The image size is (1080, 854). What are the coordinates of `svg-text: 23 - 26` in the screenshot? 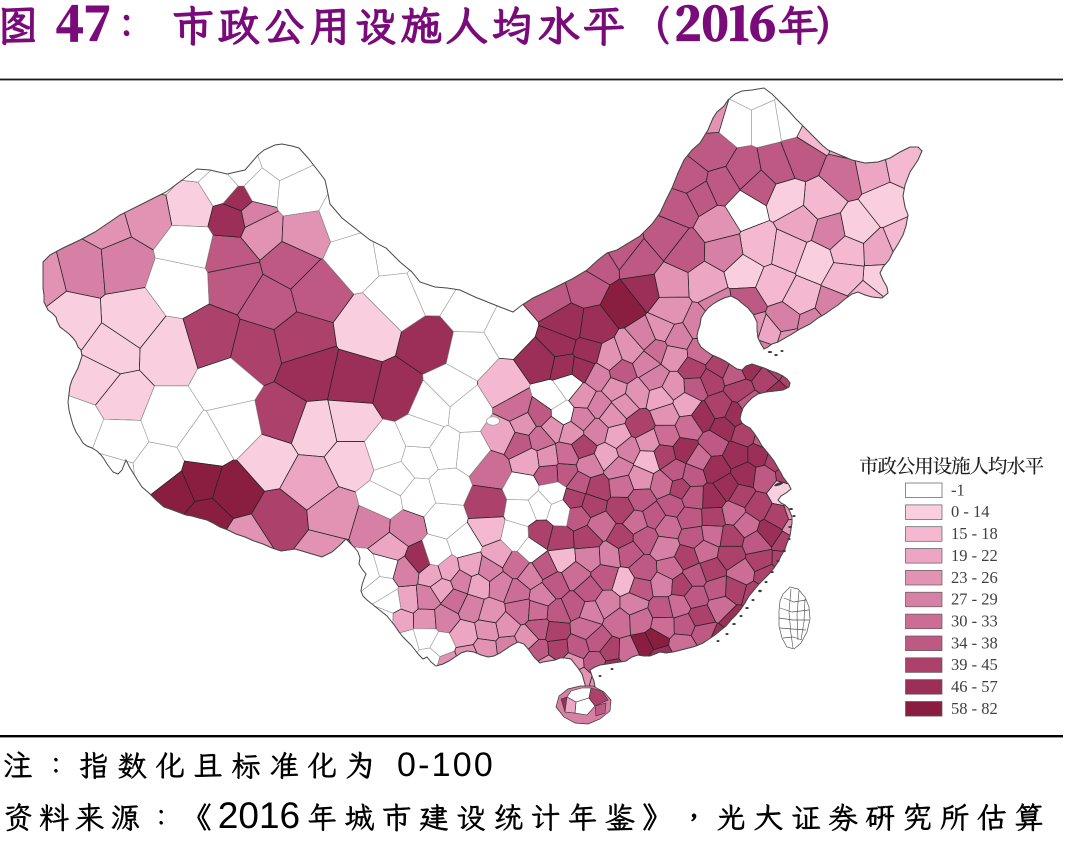 It's located at (974, 577).